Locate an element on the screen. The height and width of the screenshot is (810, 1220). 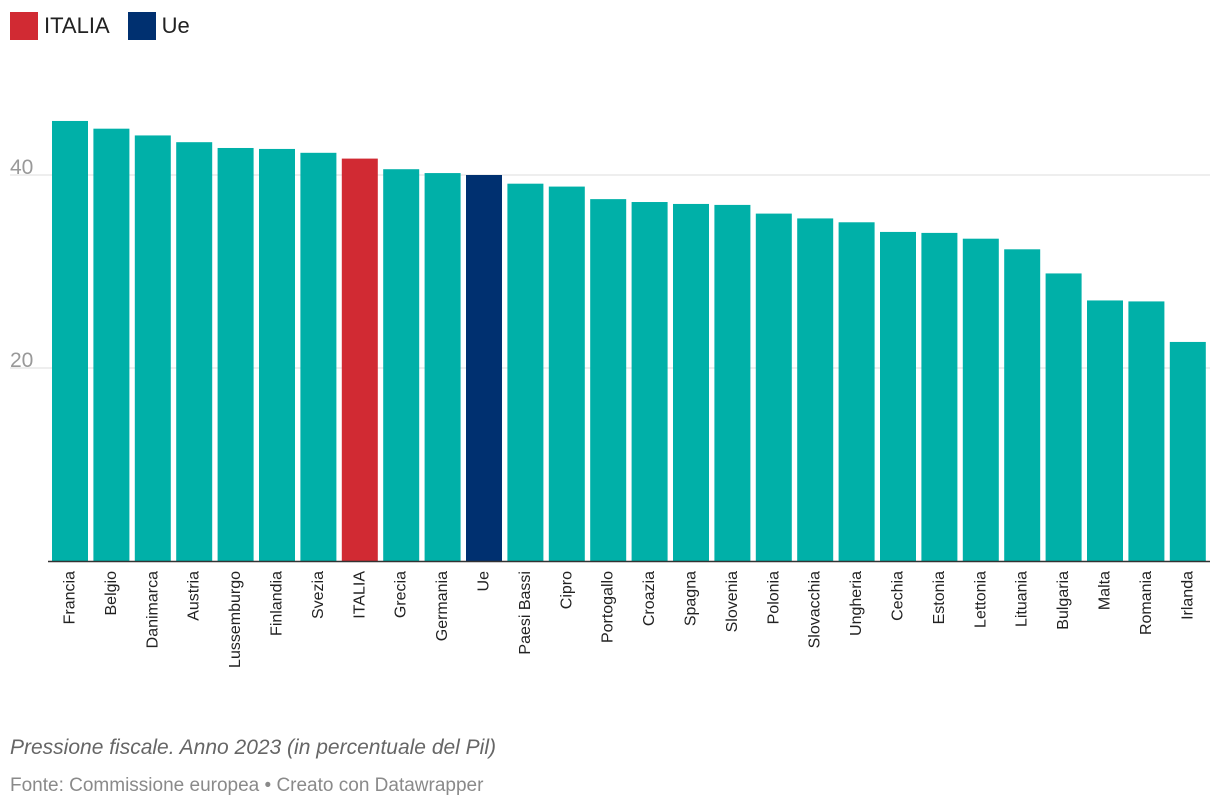
x-tick-label-cechia: Cechia is located at coordinates (898, 596).